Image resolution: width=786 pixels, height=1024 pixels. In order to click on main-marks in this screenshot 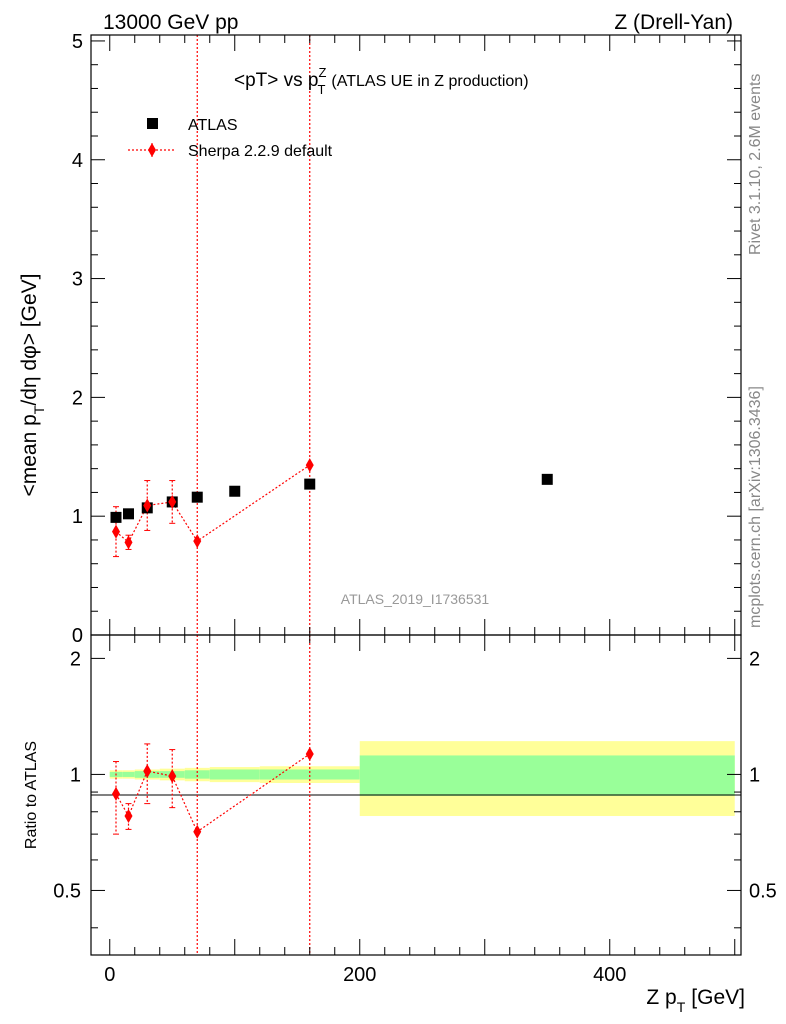, I will do `click(331, 504)`.